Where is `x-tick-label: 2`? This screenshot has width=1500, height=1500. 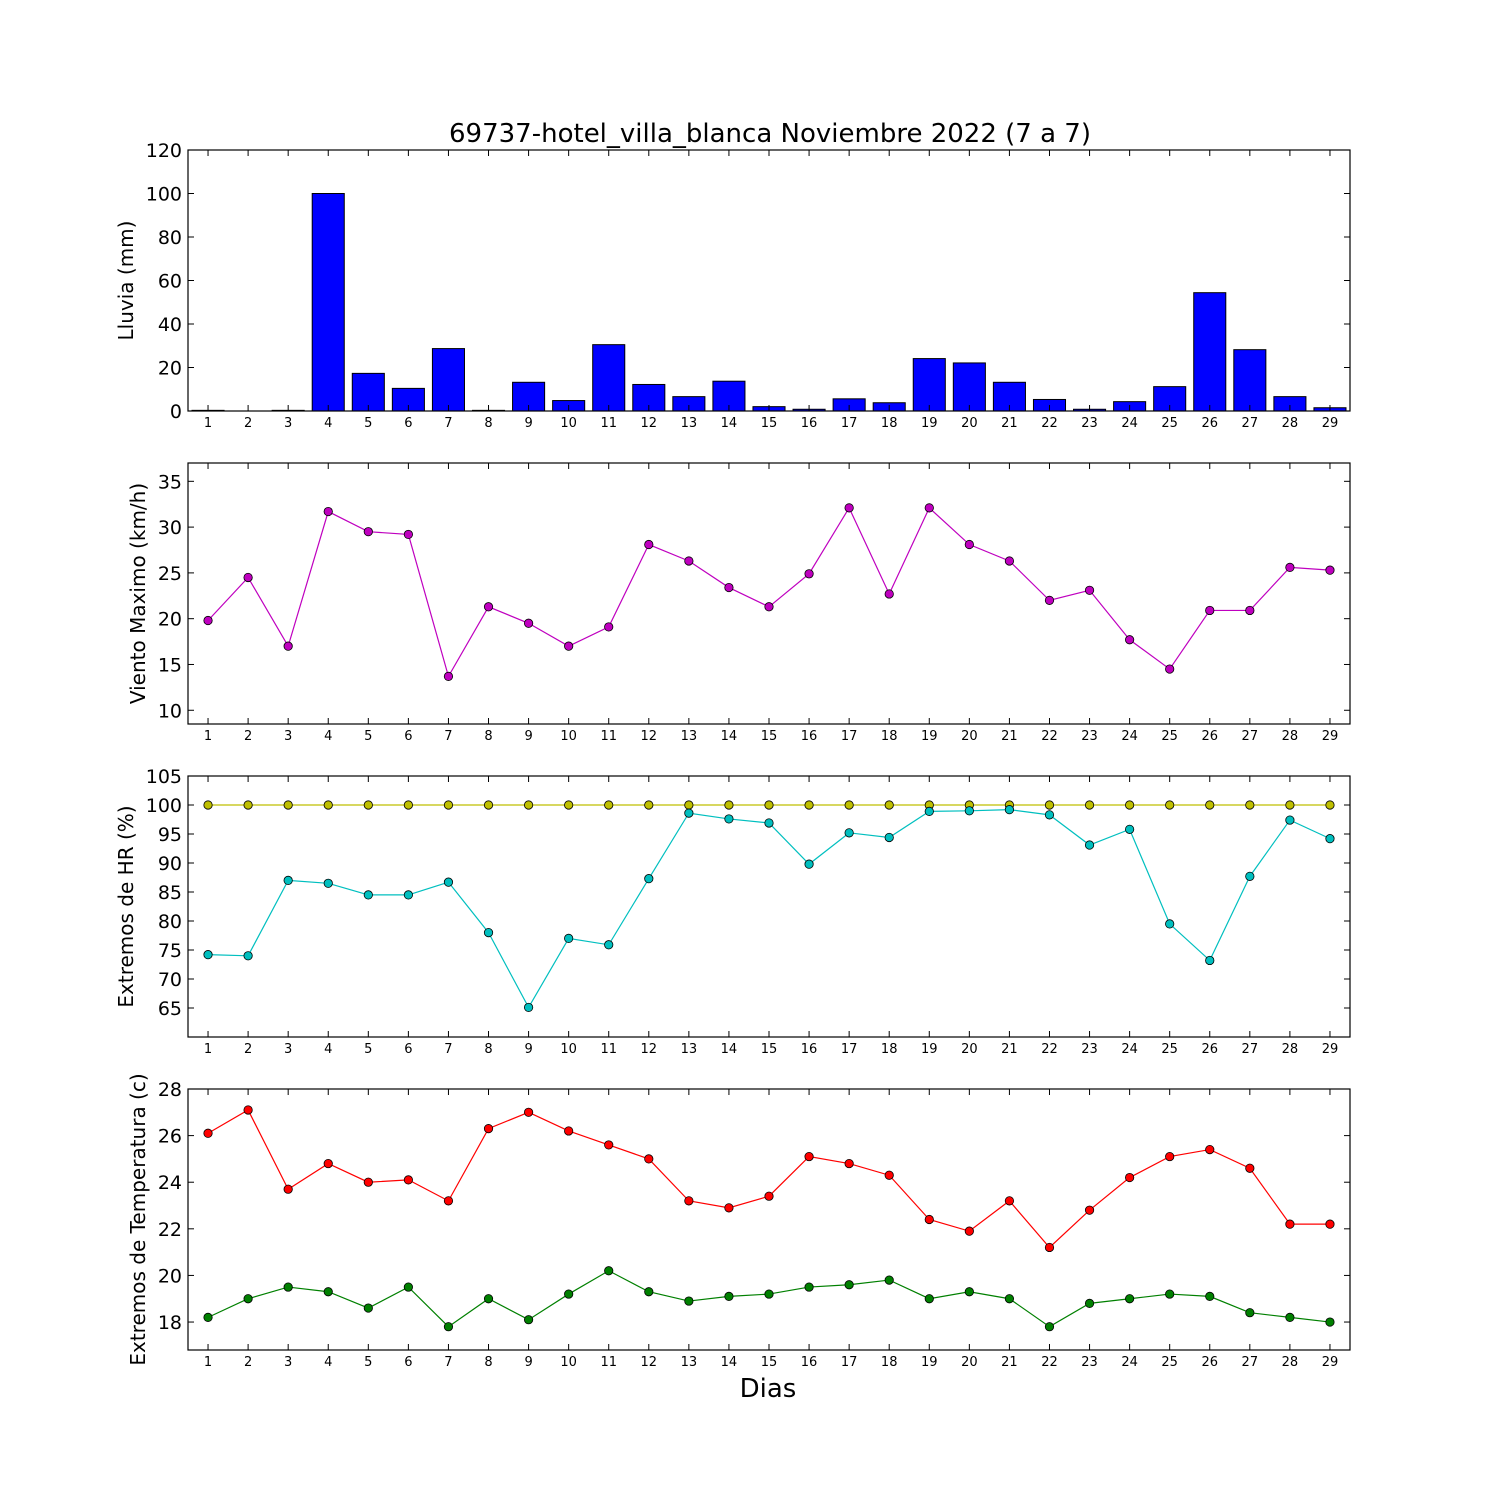
x-tick-label: 2 is located at coordinates (248, 736).